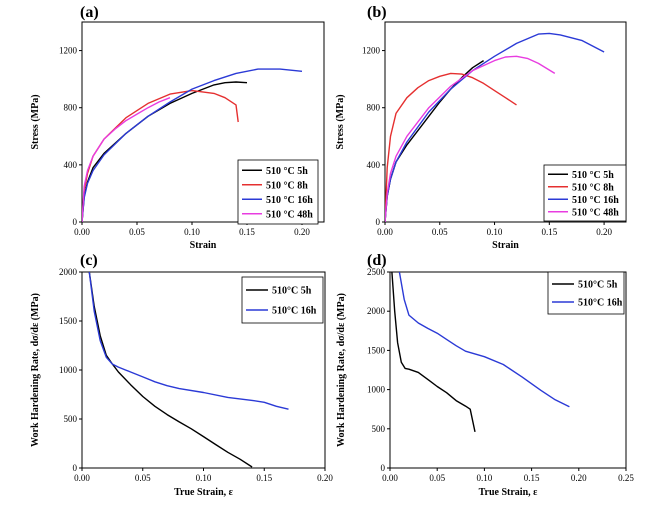 This screenshot has height=511, width=654. What do you see at coordinates (376, 272) in the screenshot?
I see `y-tick-label: 2500` at bounding box center [376, 272].